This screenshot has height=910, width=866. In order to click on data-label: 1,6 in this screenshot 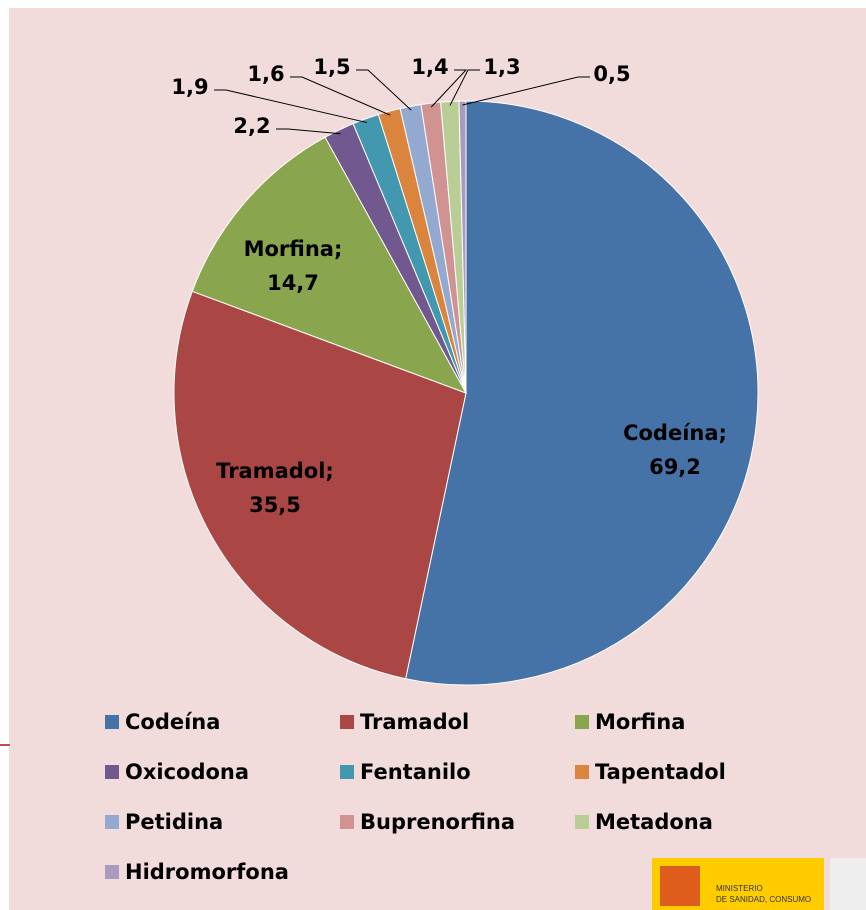, I will do `click(265, 74)`.